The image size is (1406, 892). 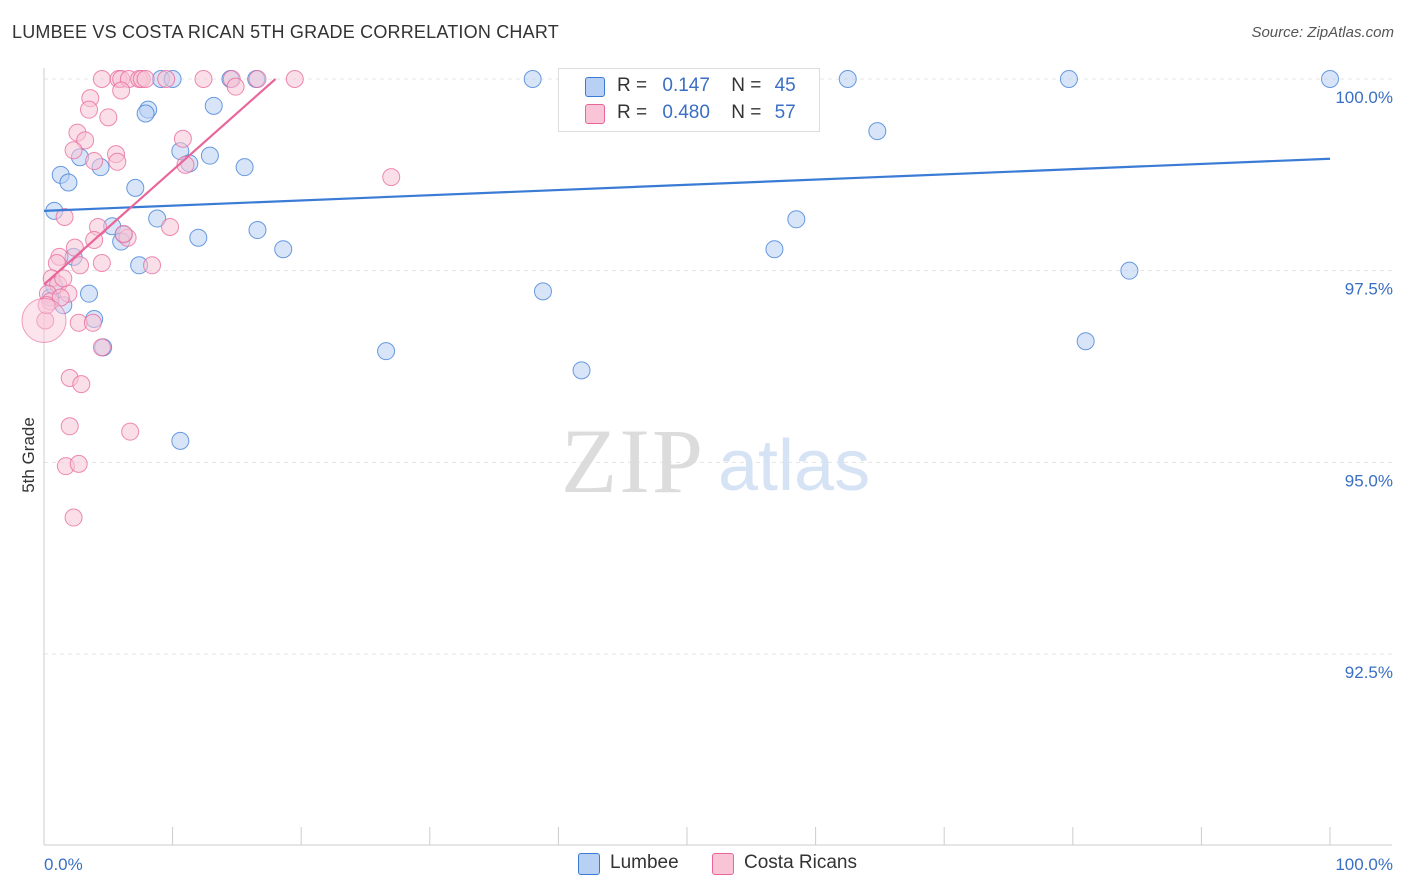 I want to click on watermark-zip: ZIP, so click(x=633, y=461).